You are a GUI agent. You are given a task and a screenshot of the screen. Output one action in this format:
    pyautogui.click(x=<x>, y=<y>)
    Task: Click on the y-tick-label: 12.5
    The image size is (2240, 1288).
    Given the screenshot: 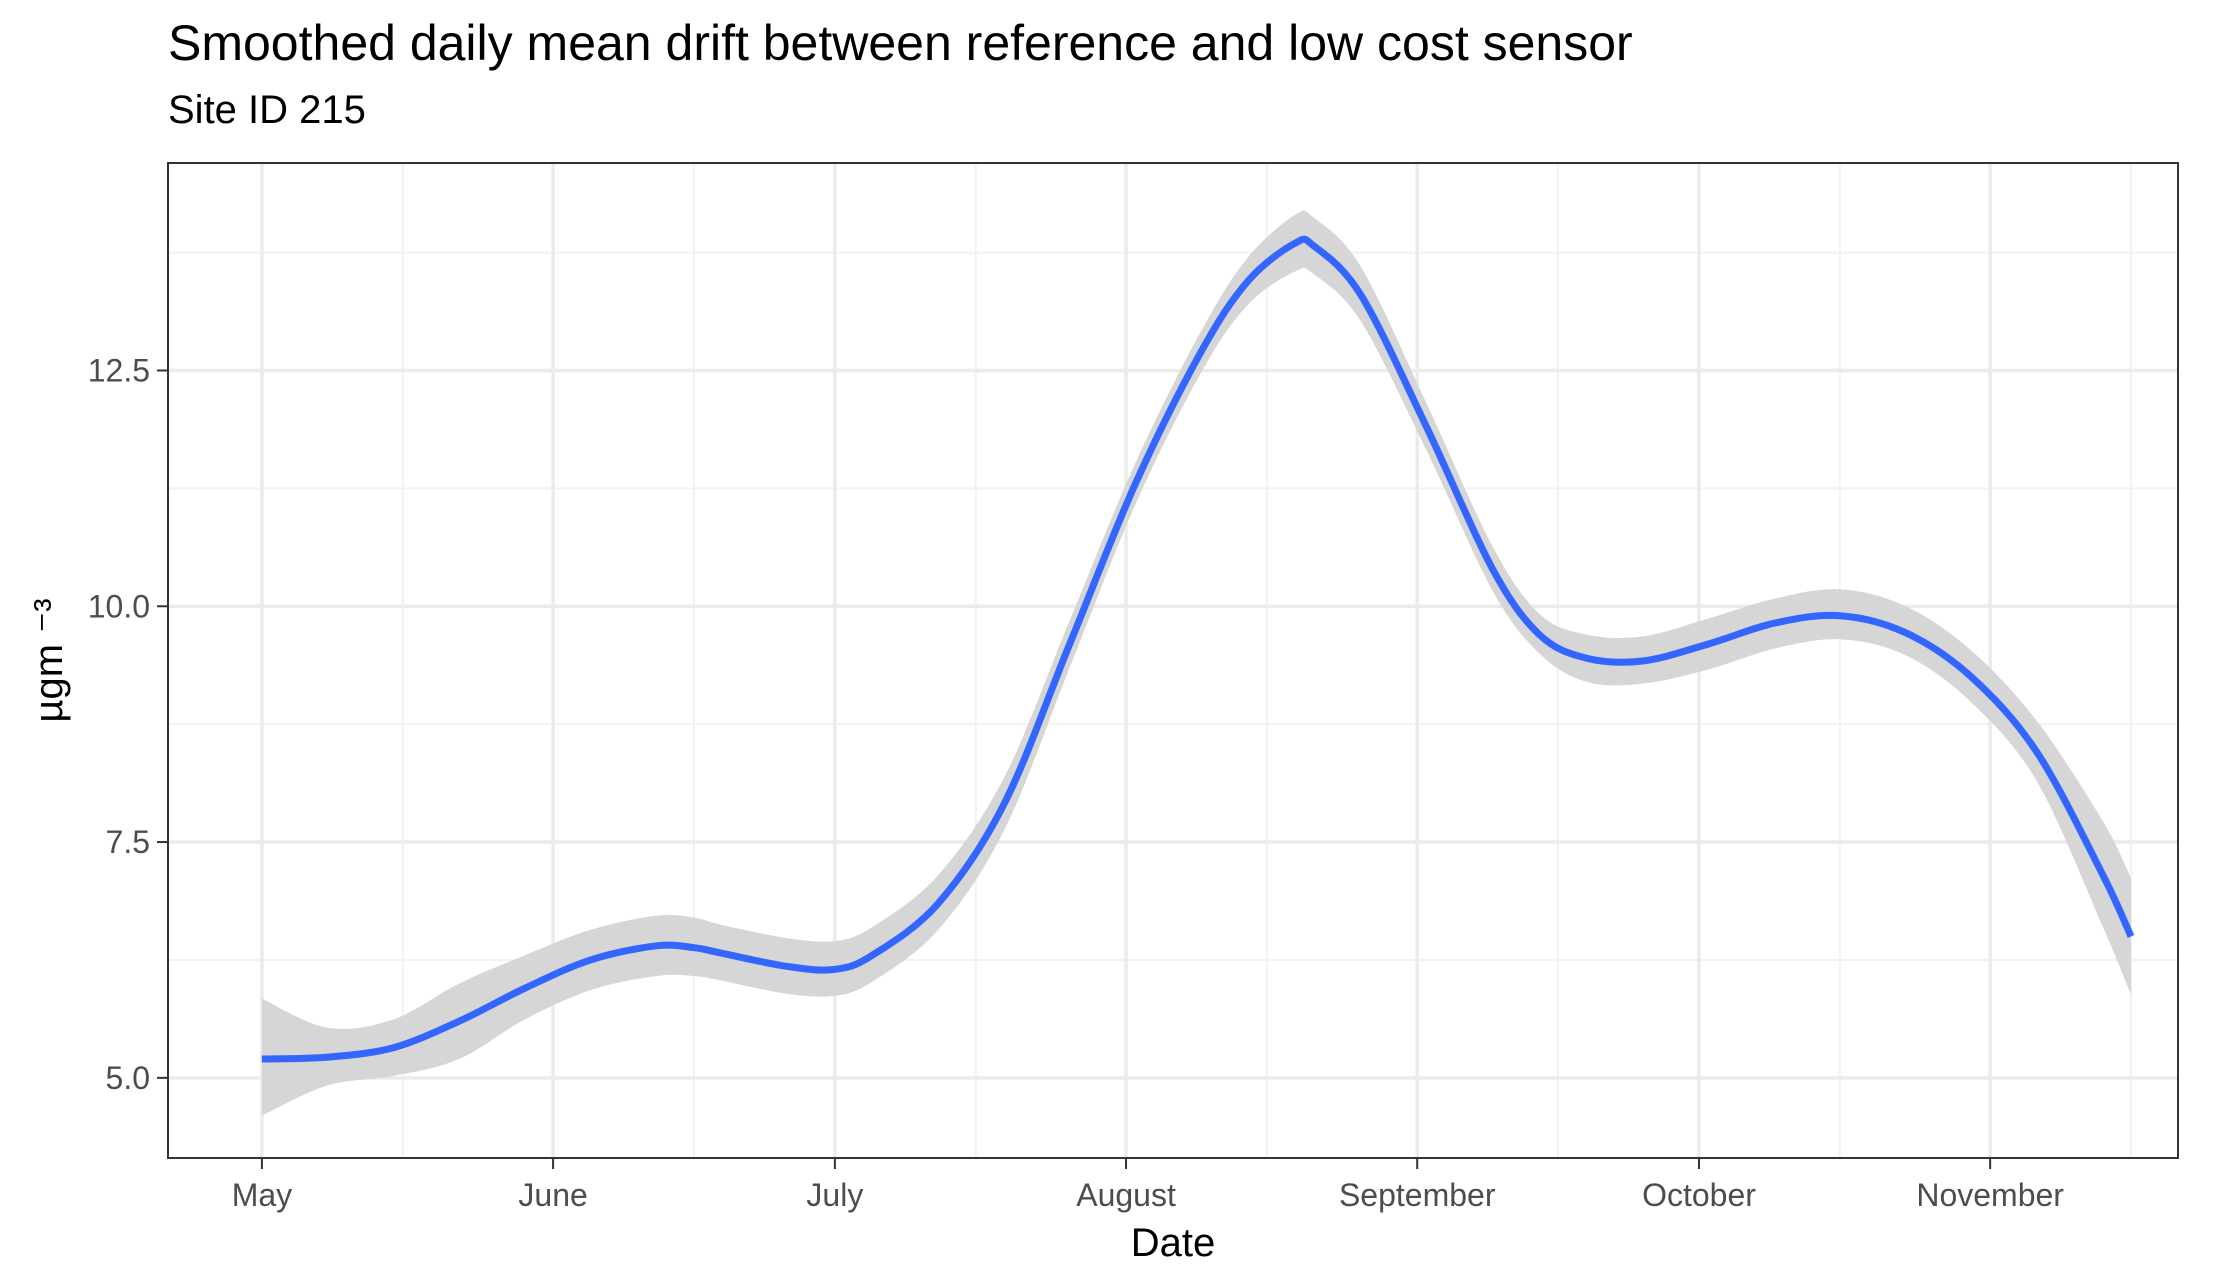 What is the action you would take?
    pyautogui.click(x=119, y=370)
    